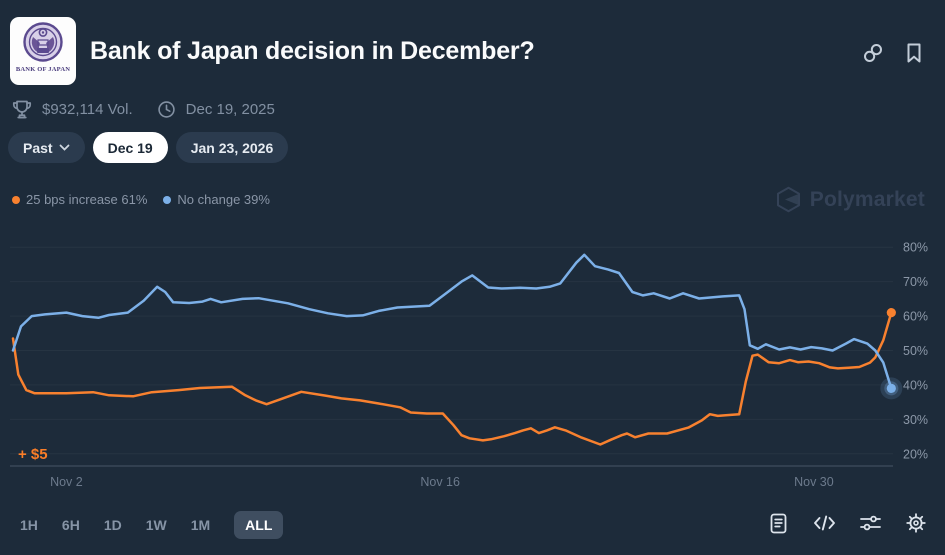  What do you see at coordinates (16, 199) in the screenshot?
I see `legend-dot-orange` at bounding box center [16, 199].